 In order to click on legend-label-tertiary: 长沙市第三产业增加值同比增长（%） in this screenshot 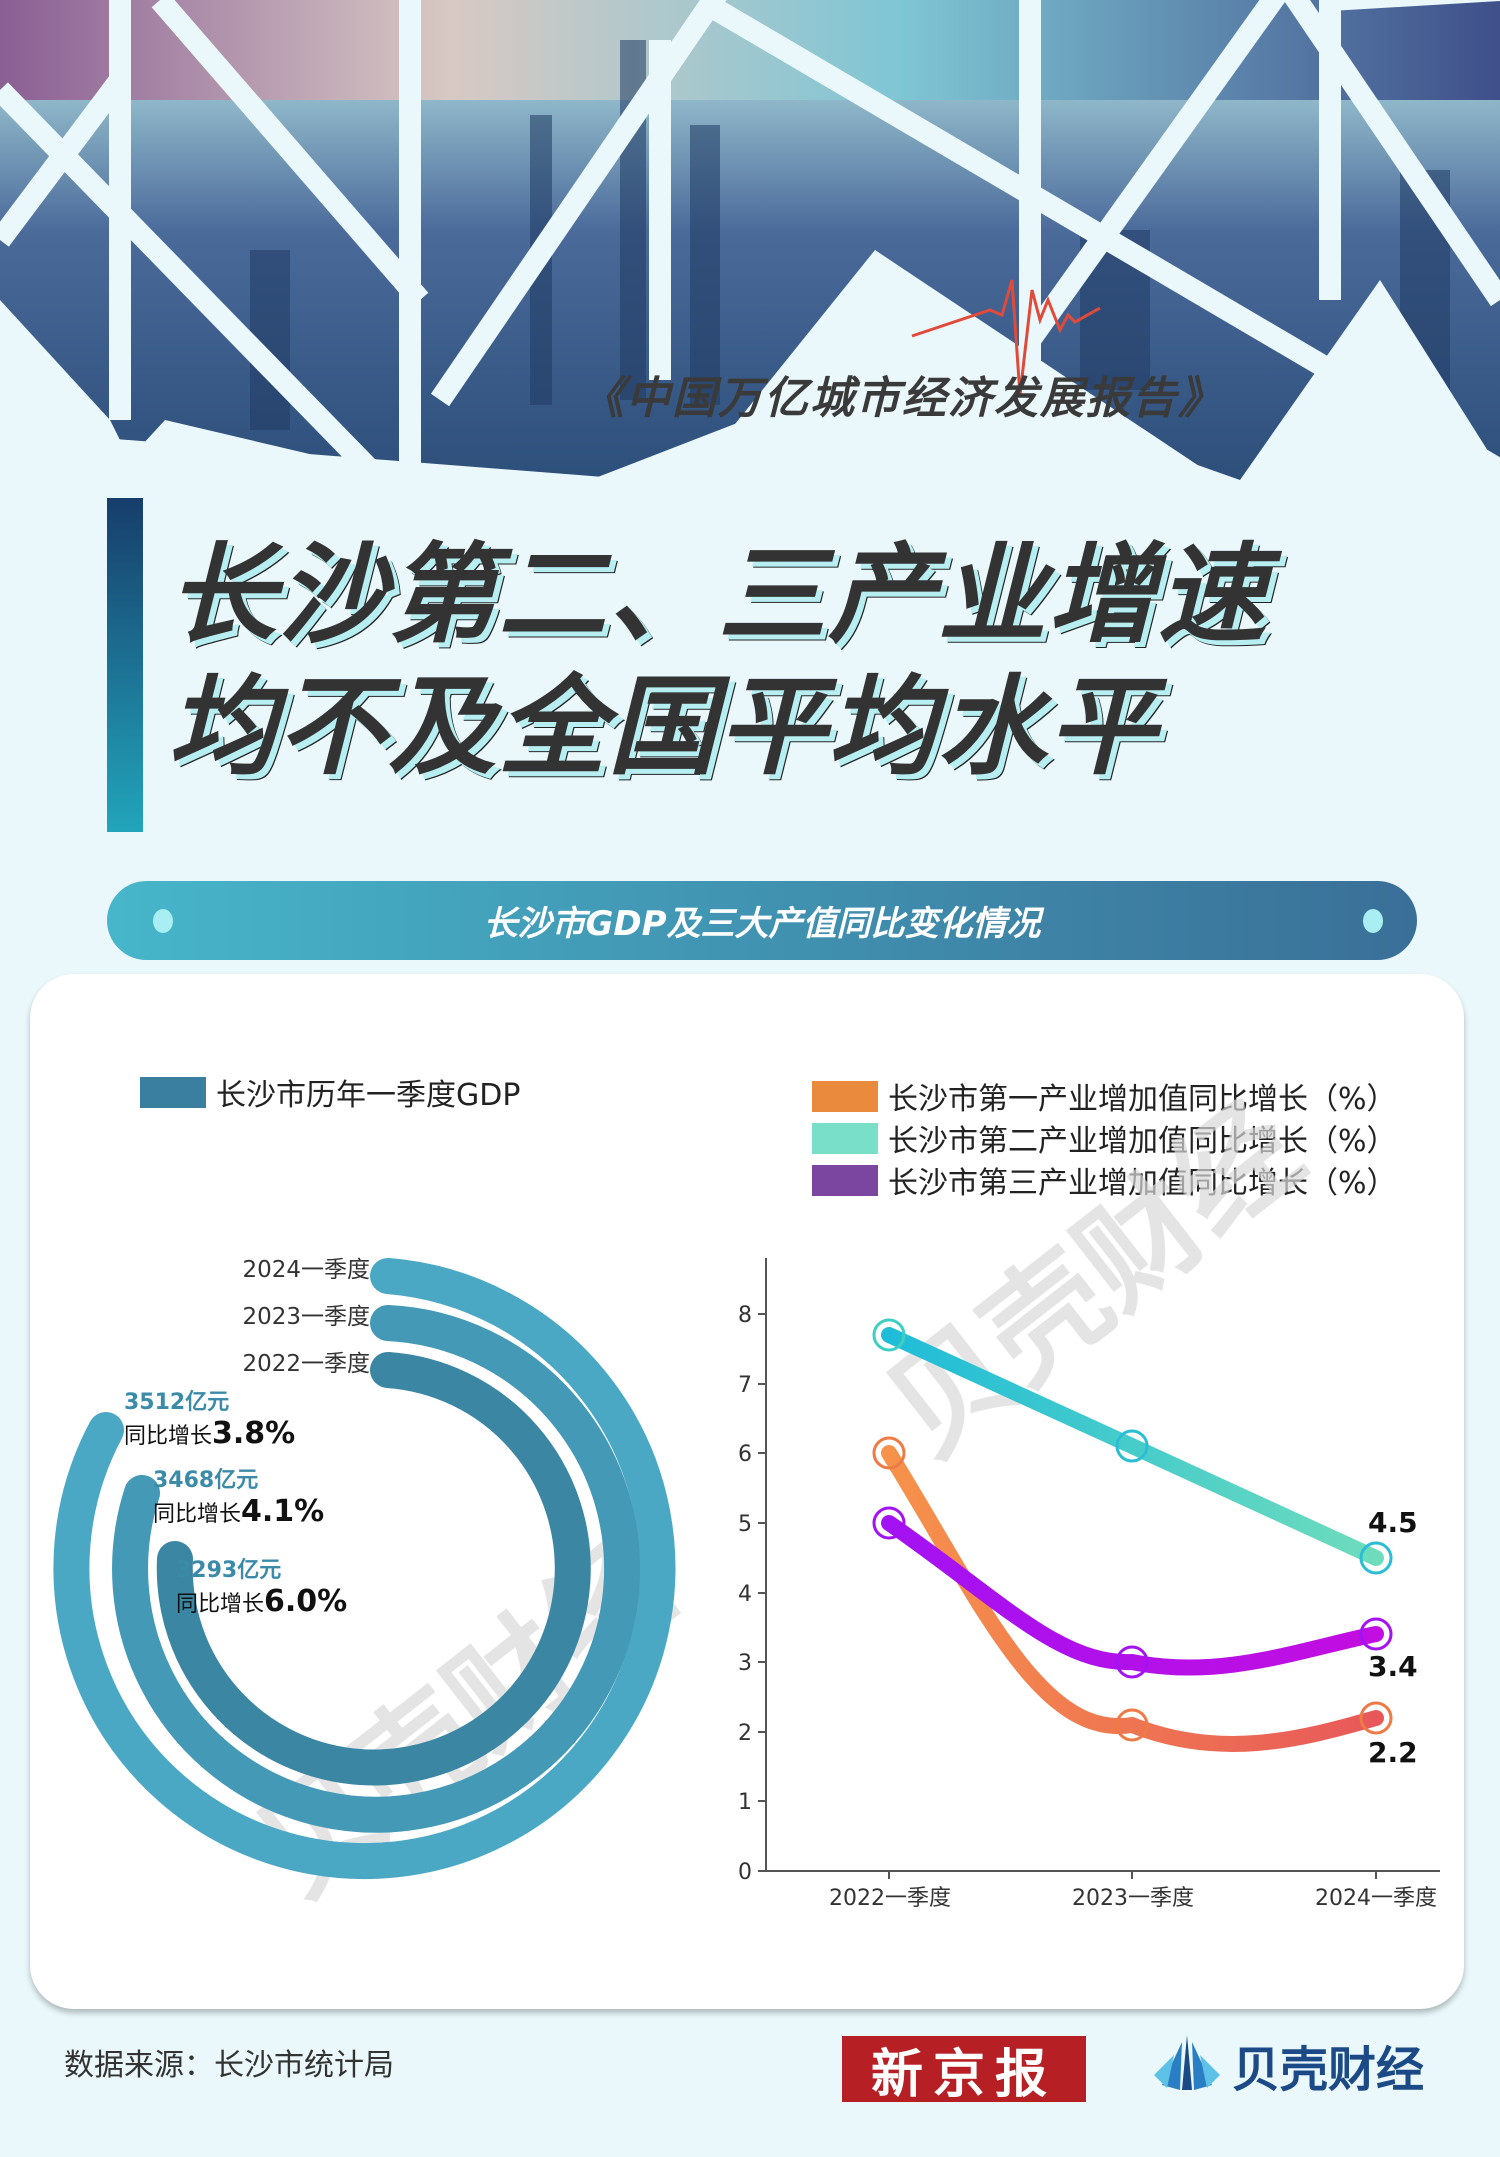, I will do `click(1142, 1183)`.